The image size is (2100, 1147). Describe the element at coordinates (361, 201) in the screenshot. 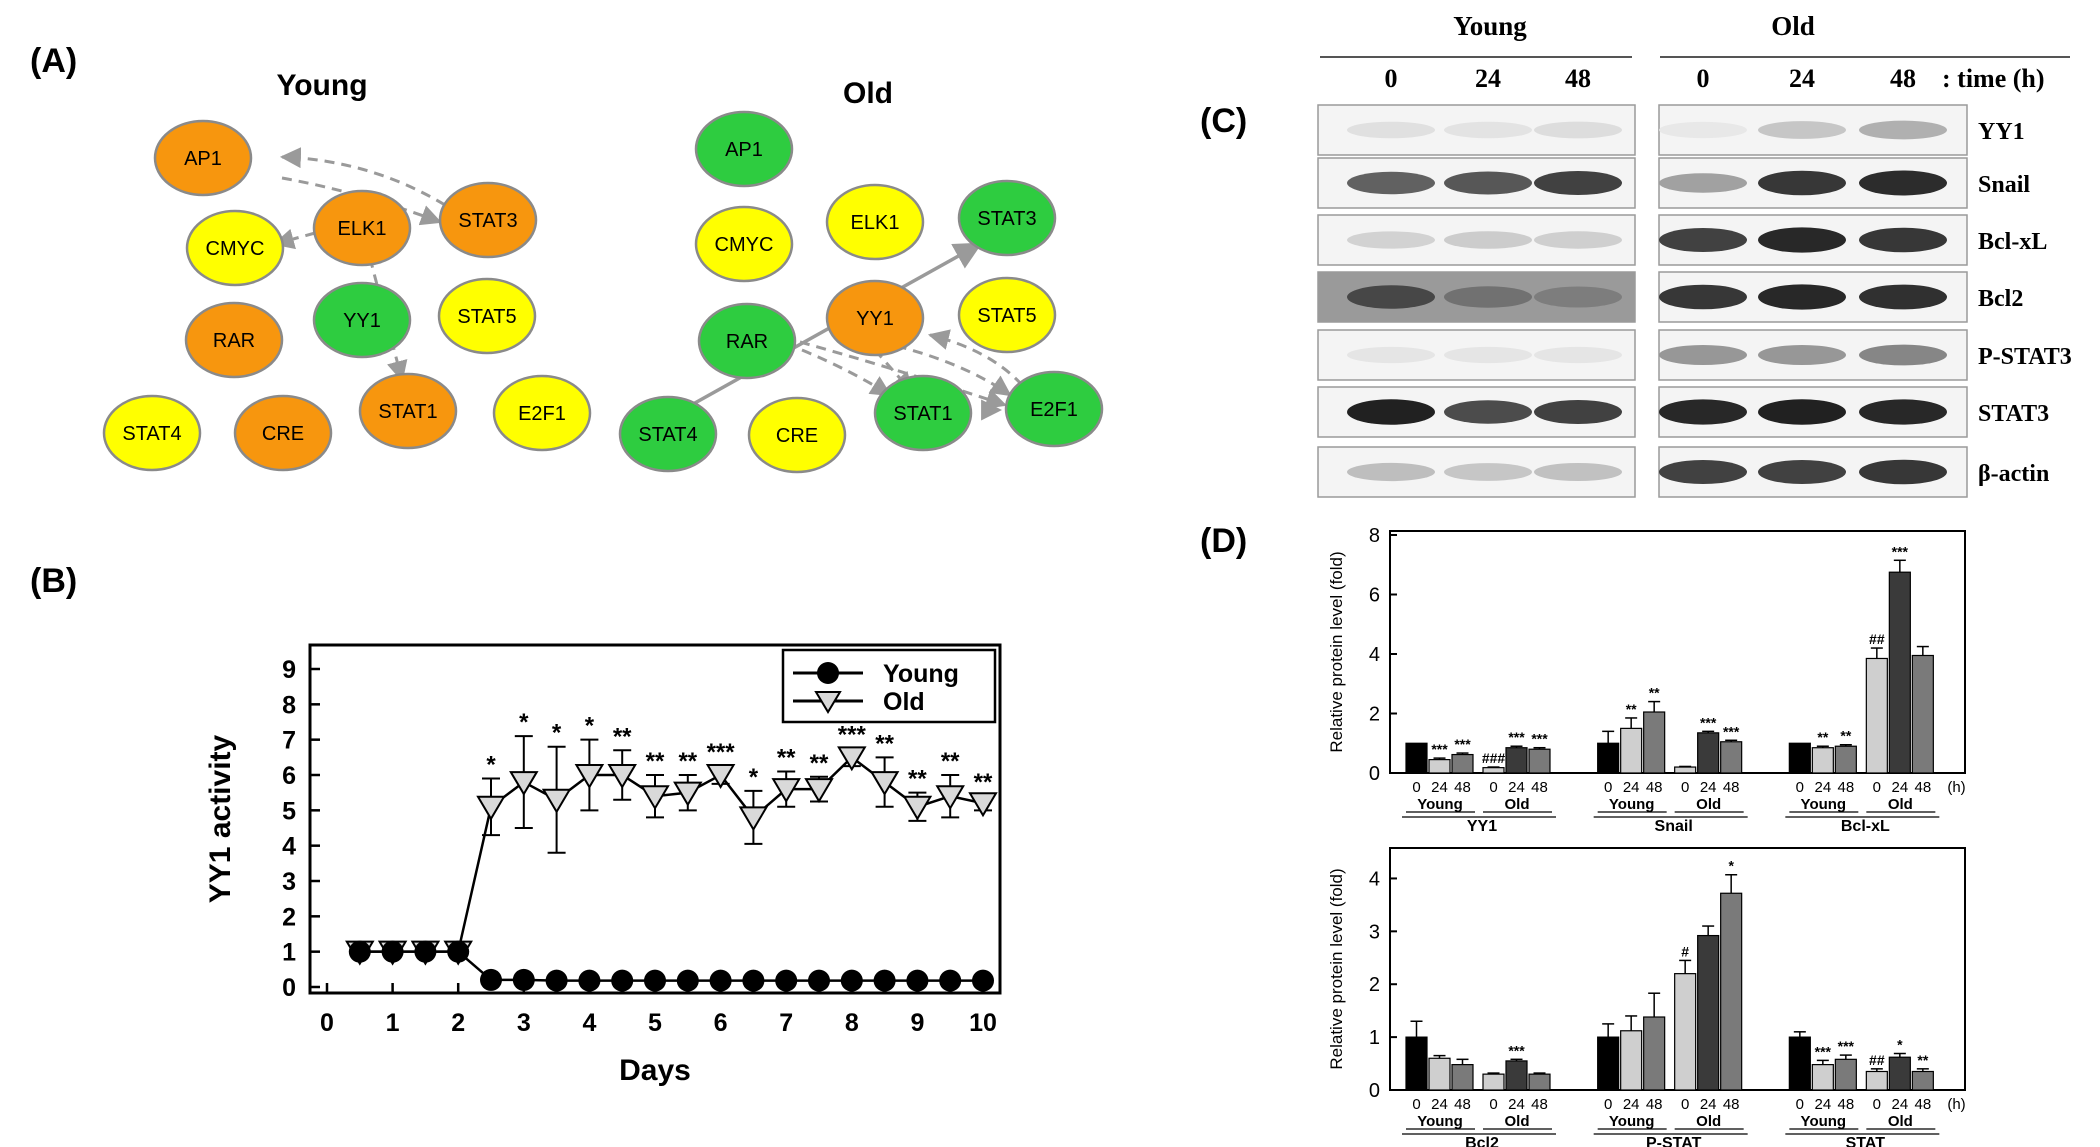

I see `edge-ap1-stat3` at that location.